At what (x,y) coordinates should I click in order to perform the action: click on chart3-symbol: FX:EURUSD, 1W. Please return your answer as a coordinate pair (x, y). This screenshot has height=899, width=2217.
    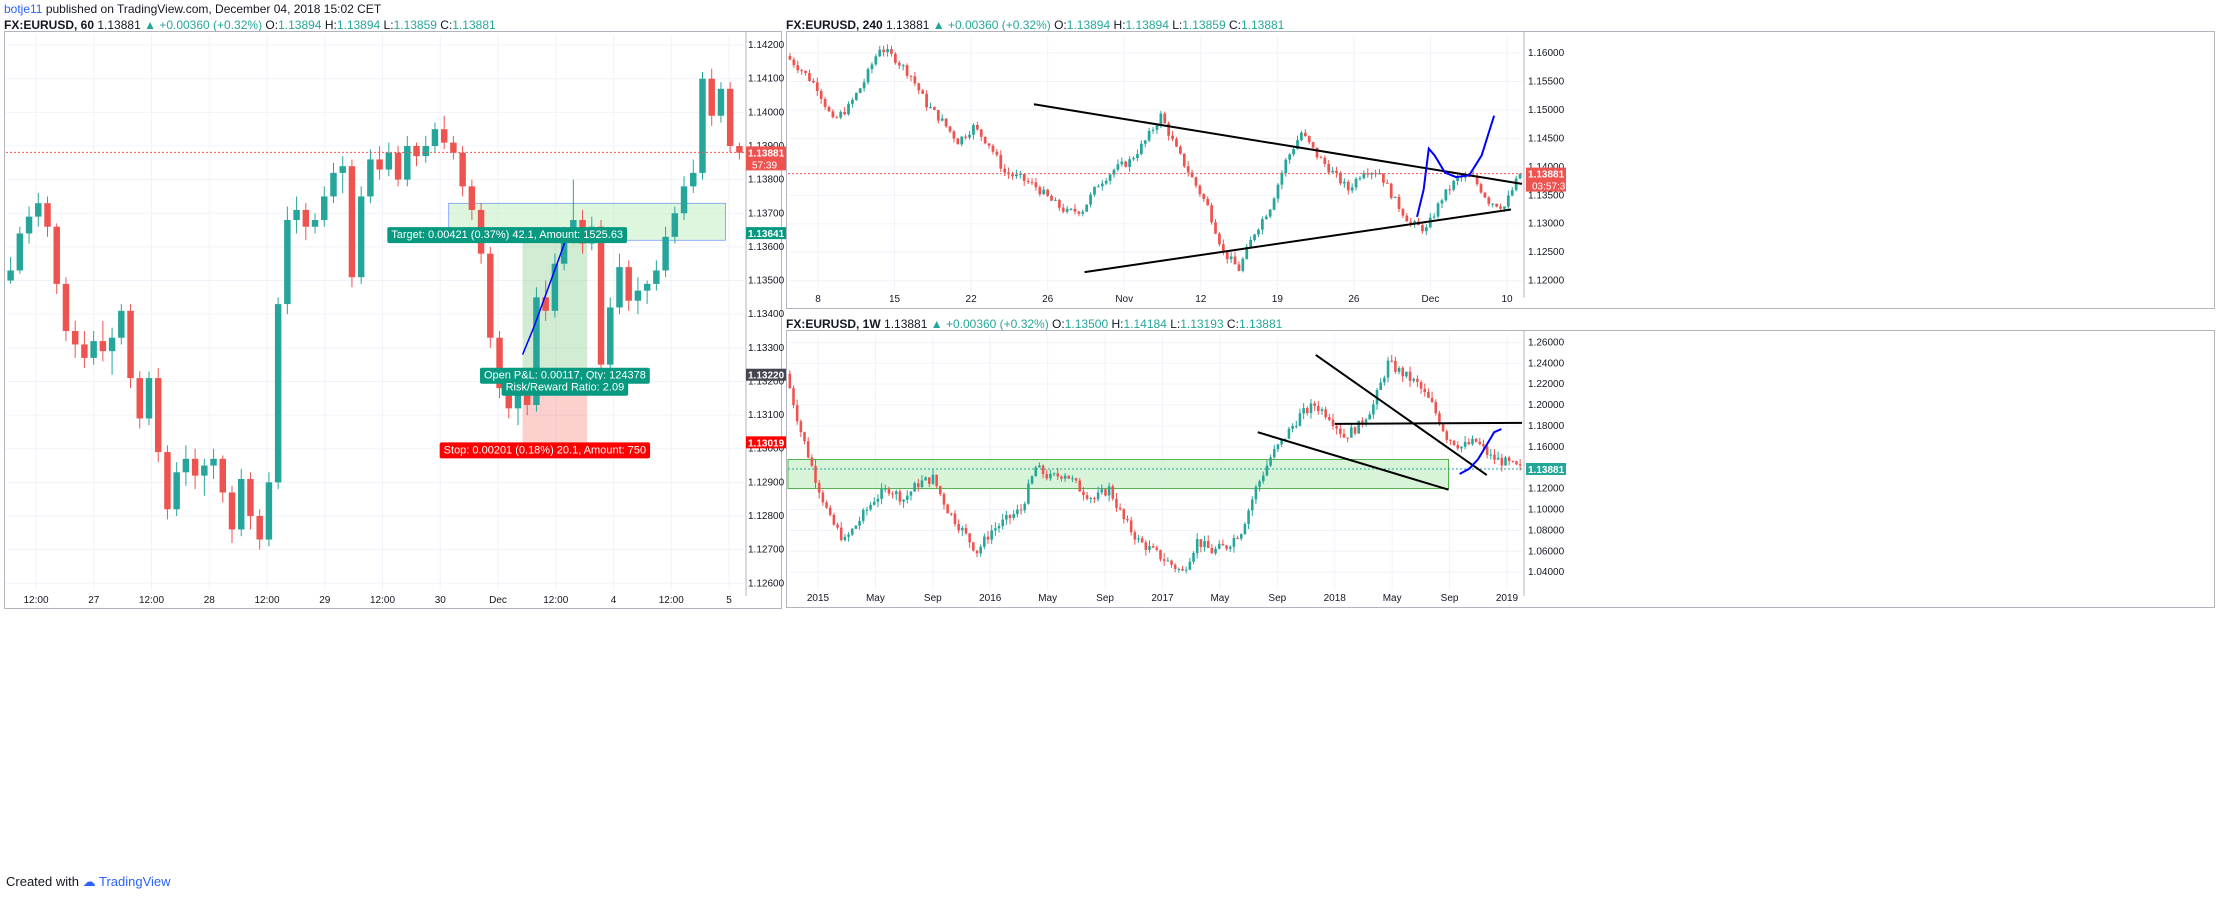
    Looking at the image, I should click on (833, 324).